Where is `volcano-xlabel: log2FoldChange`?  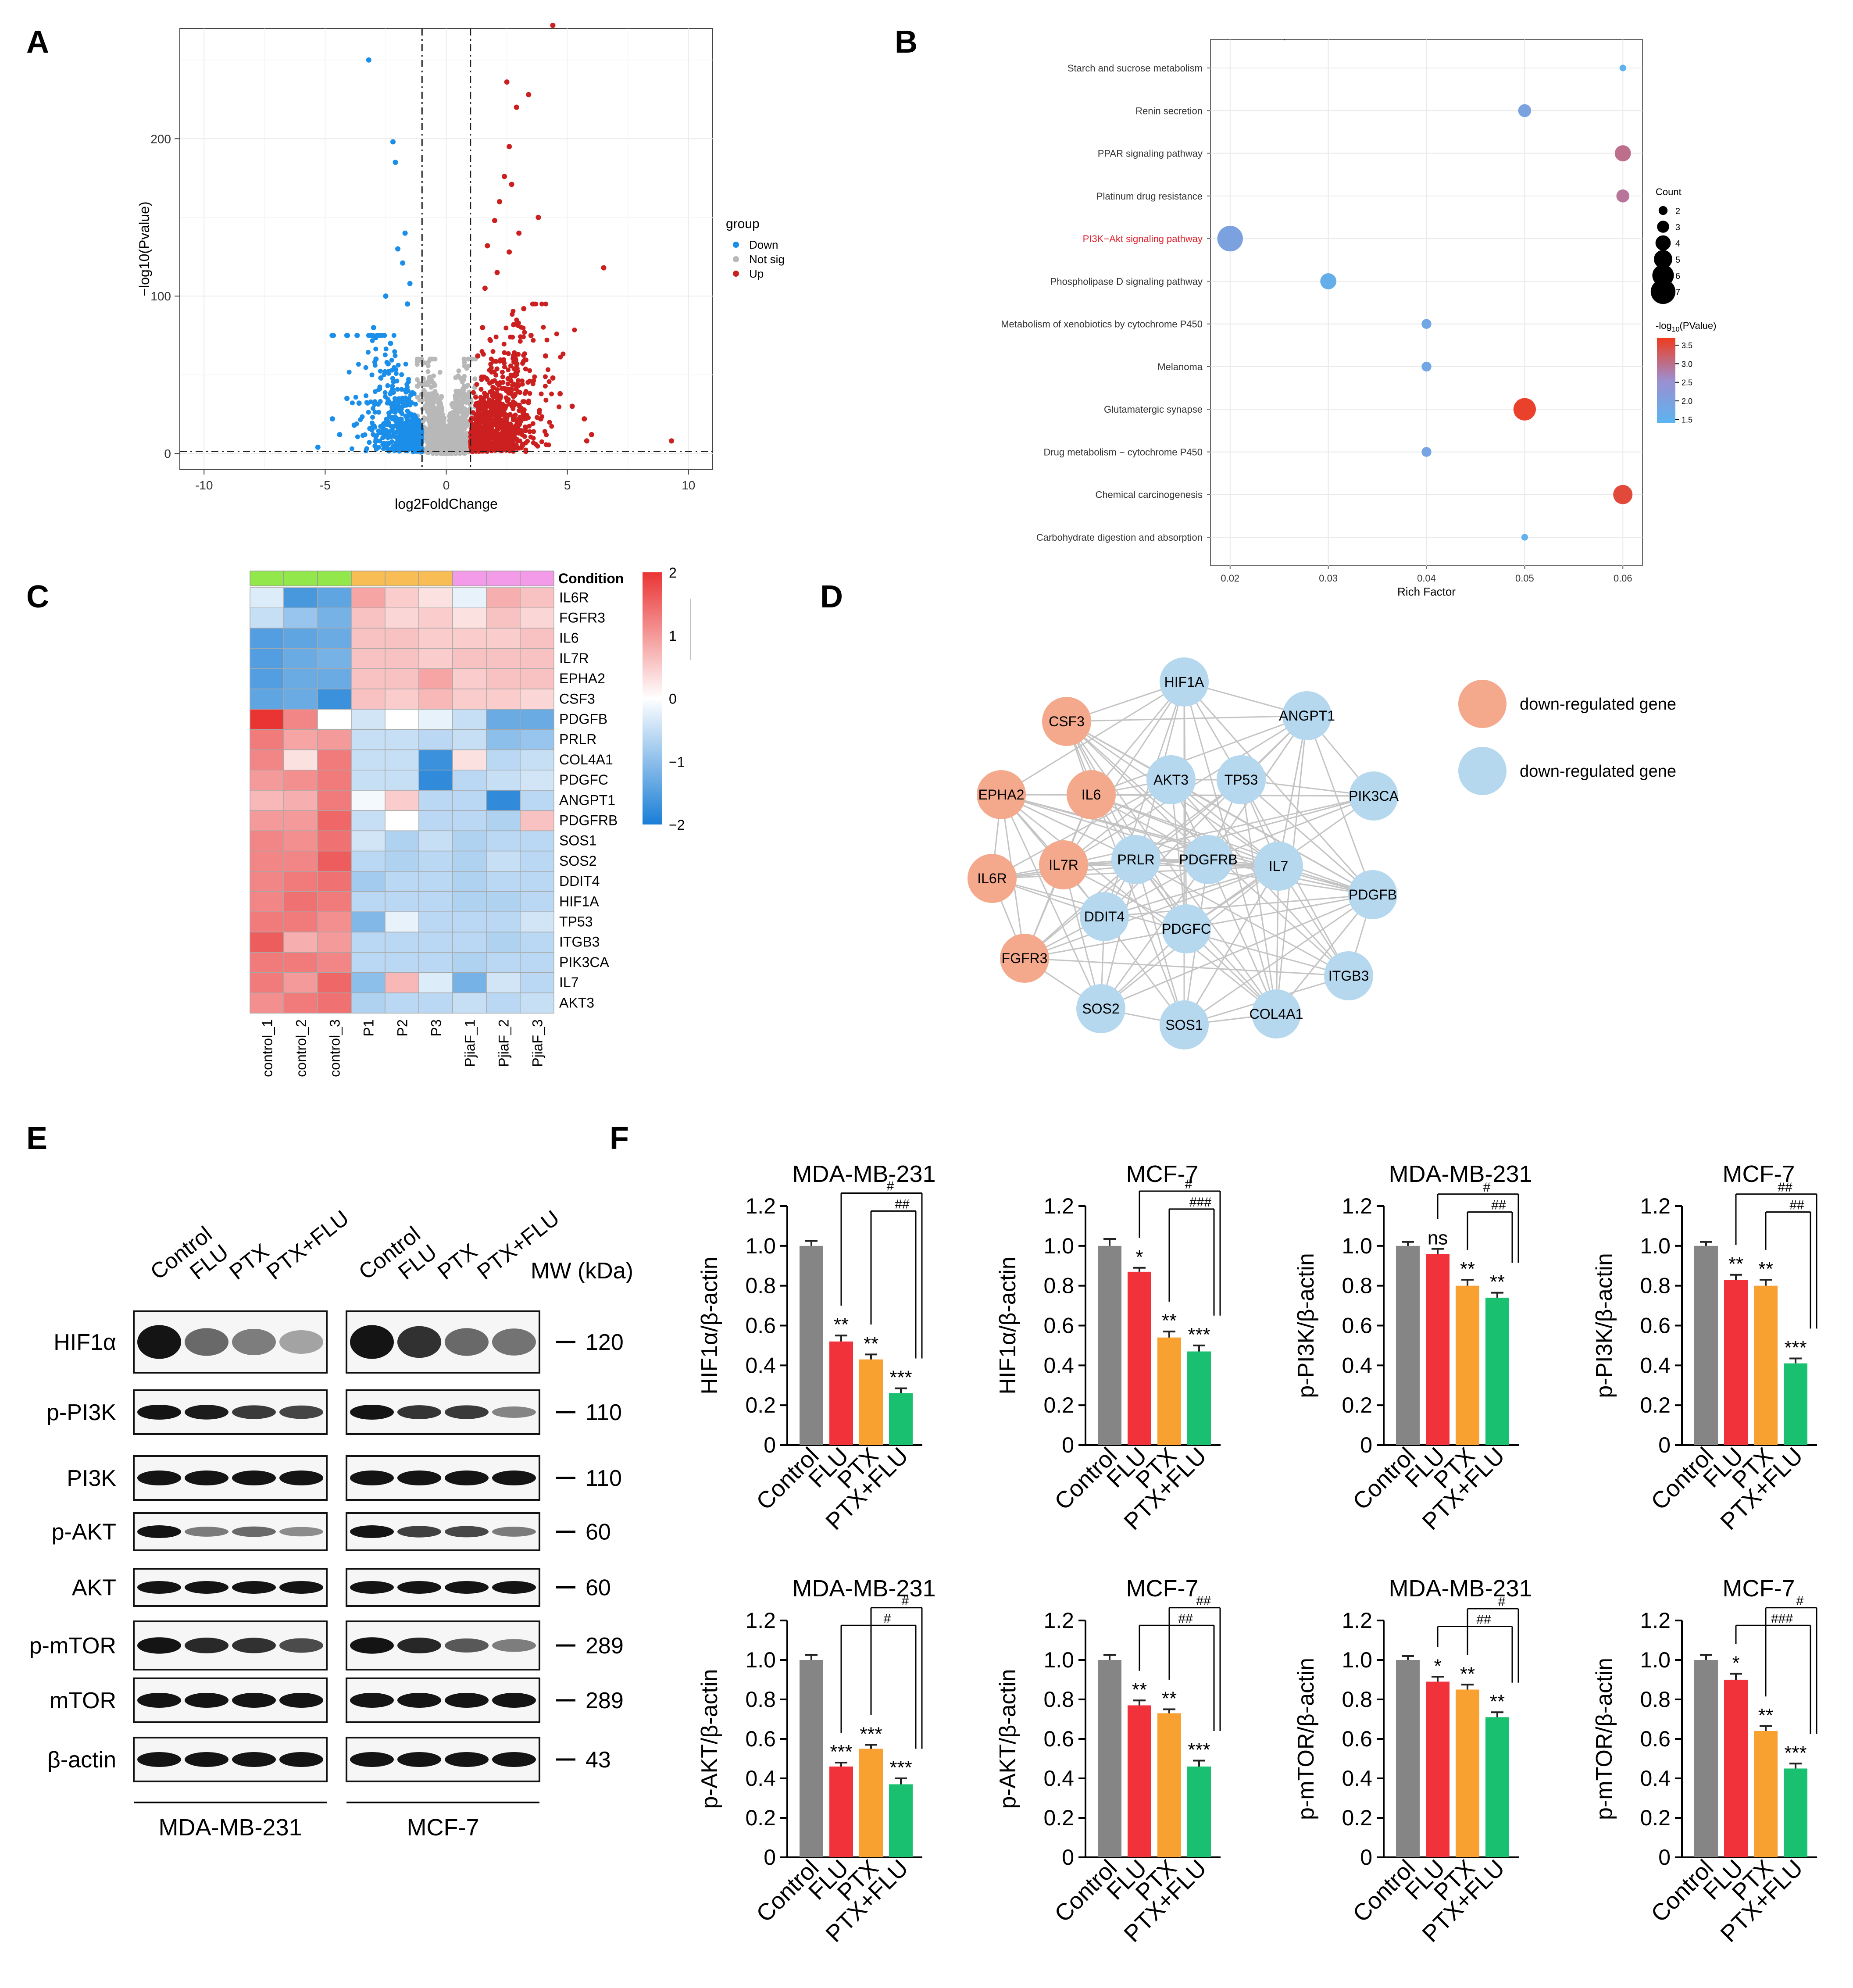
volcano-xlabel: log2FoldChange is located at coordinates (446, 504).